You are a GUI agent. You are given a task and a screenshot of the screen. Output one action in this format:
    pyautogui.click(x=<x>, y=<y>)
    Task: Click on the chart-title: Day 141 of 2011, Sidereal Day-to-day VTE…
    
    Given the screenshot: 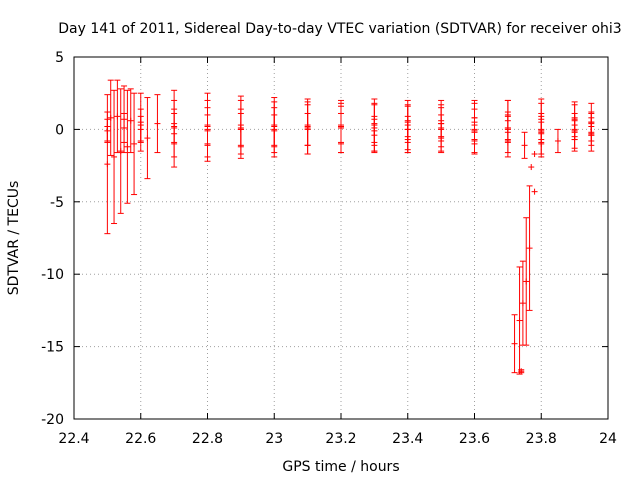 What is the action you would take?
    pyautogui.click(x=339, y=29)
    